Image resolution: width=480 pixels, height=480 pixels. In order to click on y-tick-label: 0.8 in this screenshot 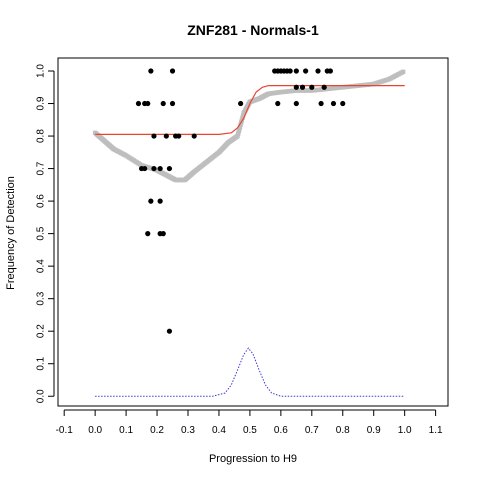, I will do `click(41, 136)`.